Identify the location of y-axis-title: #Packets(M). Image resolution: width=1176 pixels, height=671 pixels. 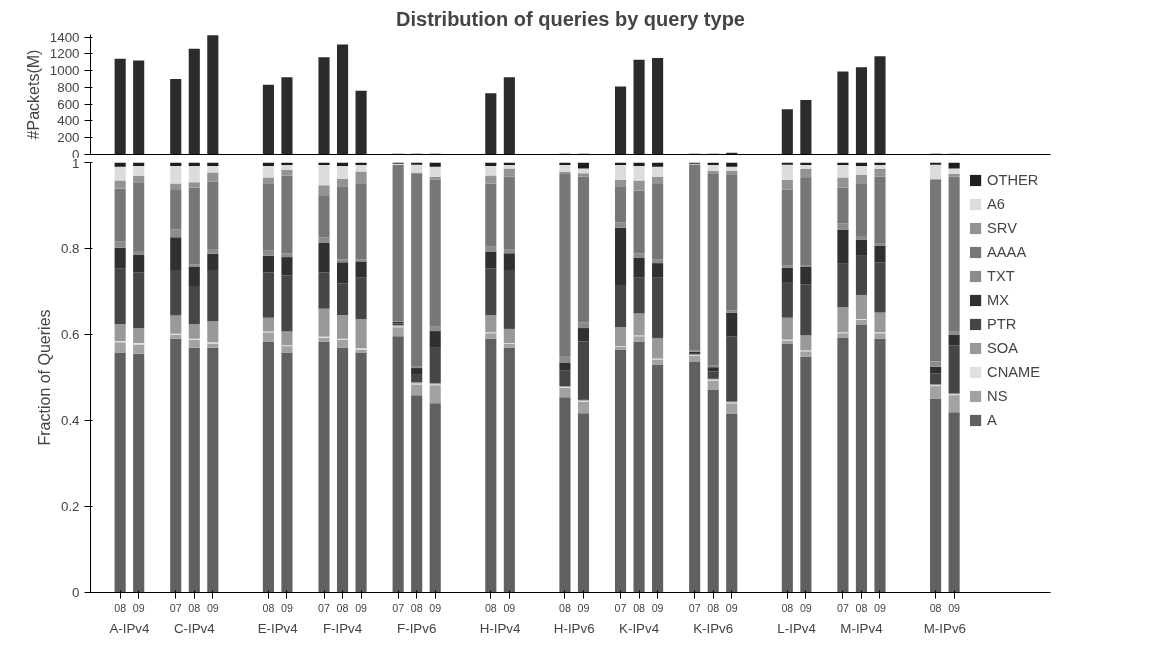
(33, 94).